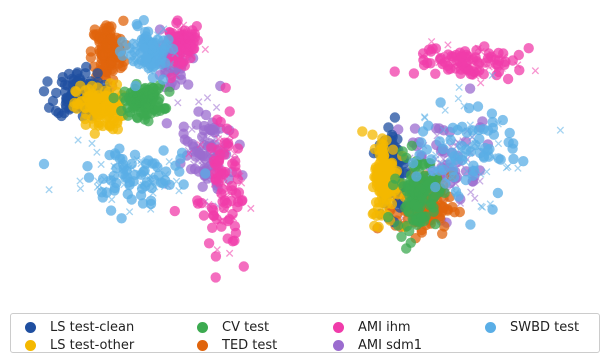 Image resolution: width=603 pixels, height=356 pixels. I want to click on legend-label: LS test-other, so click(92, 345).